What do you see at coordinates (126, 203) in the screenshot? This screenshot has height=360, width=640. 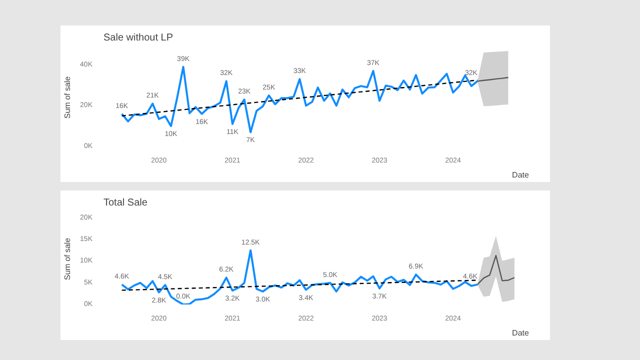 I see `chart-title: Total Sale` at bounding box center [126, 203].